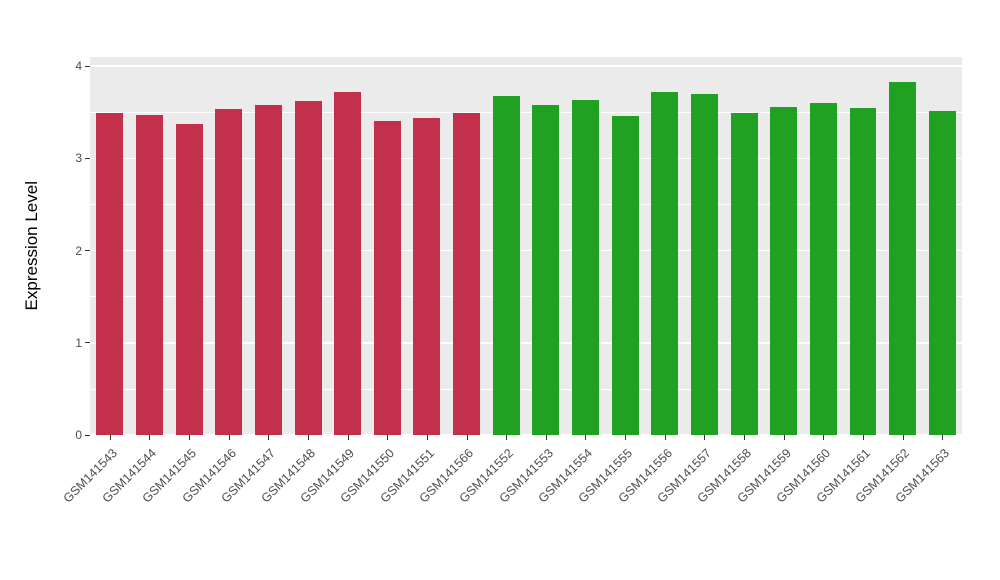 The image size is (1000, 580). What do you see at coordinates (704, 264) in the screenshot?
I see `bar-GSM141557` at bounding box center [704, 264].